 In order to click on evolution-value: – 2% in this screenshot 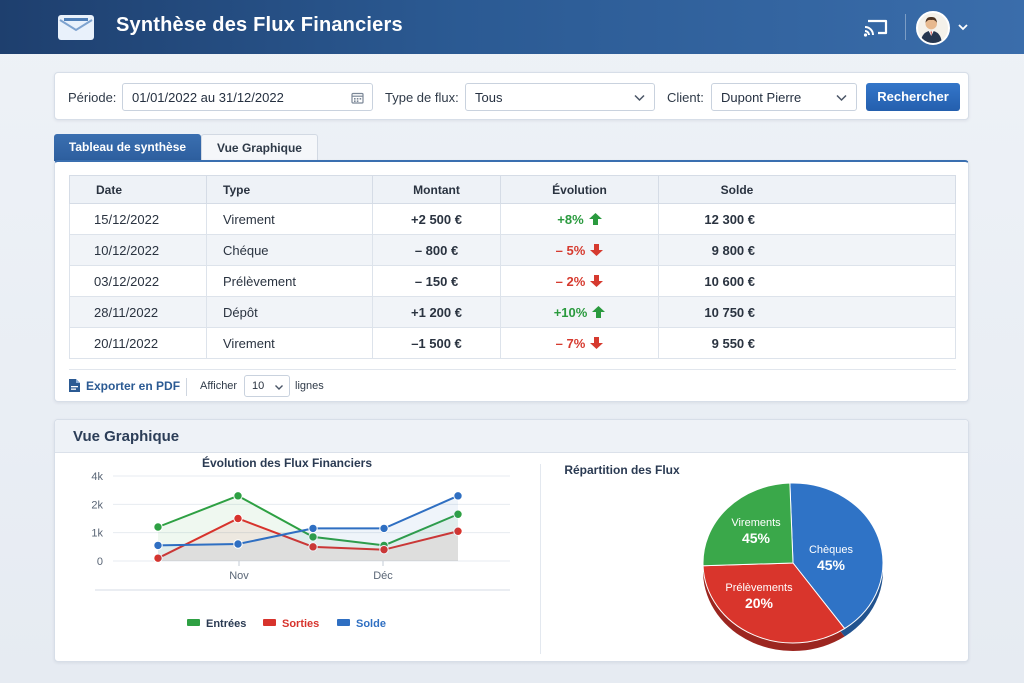, I will do `click(570, 281)`.